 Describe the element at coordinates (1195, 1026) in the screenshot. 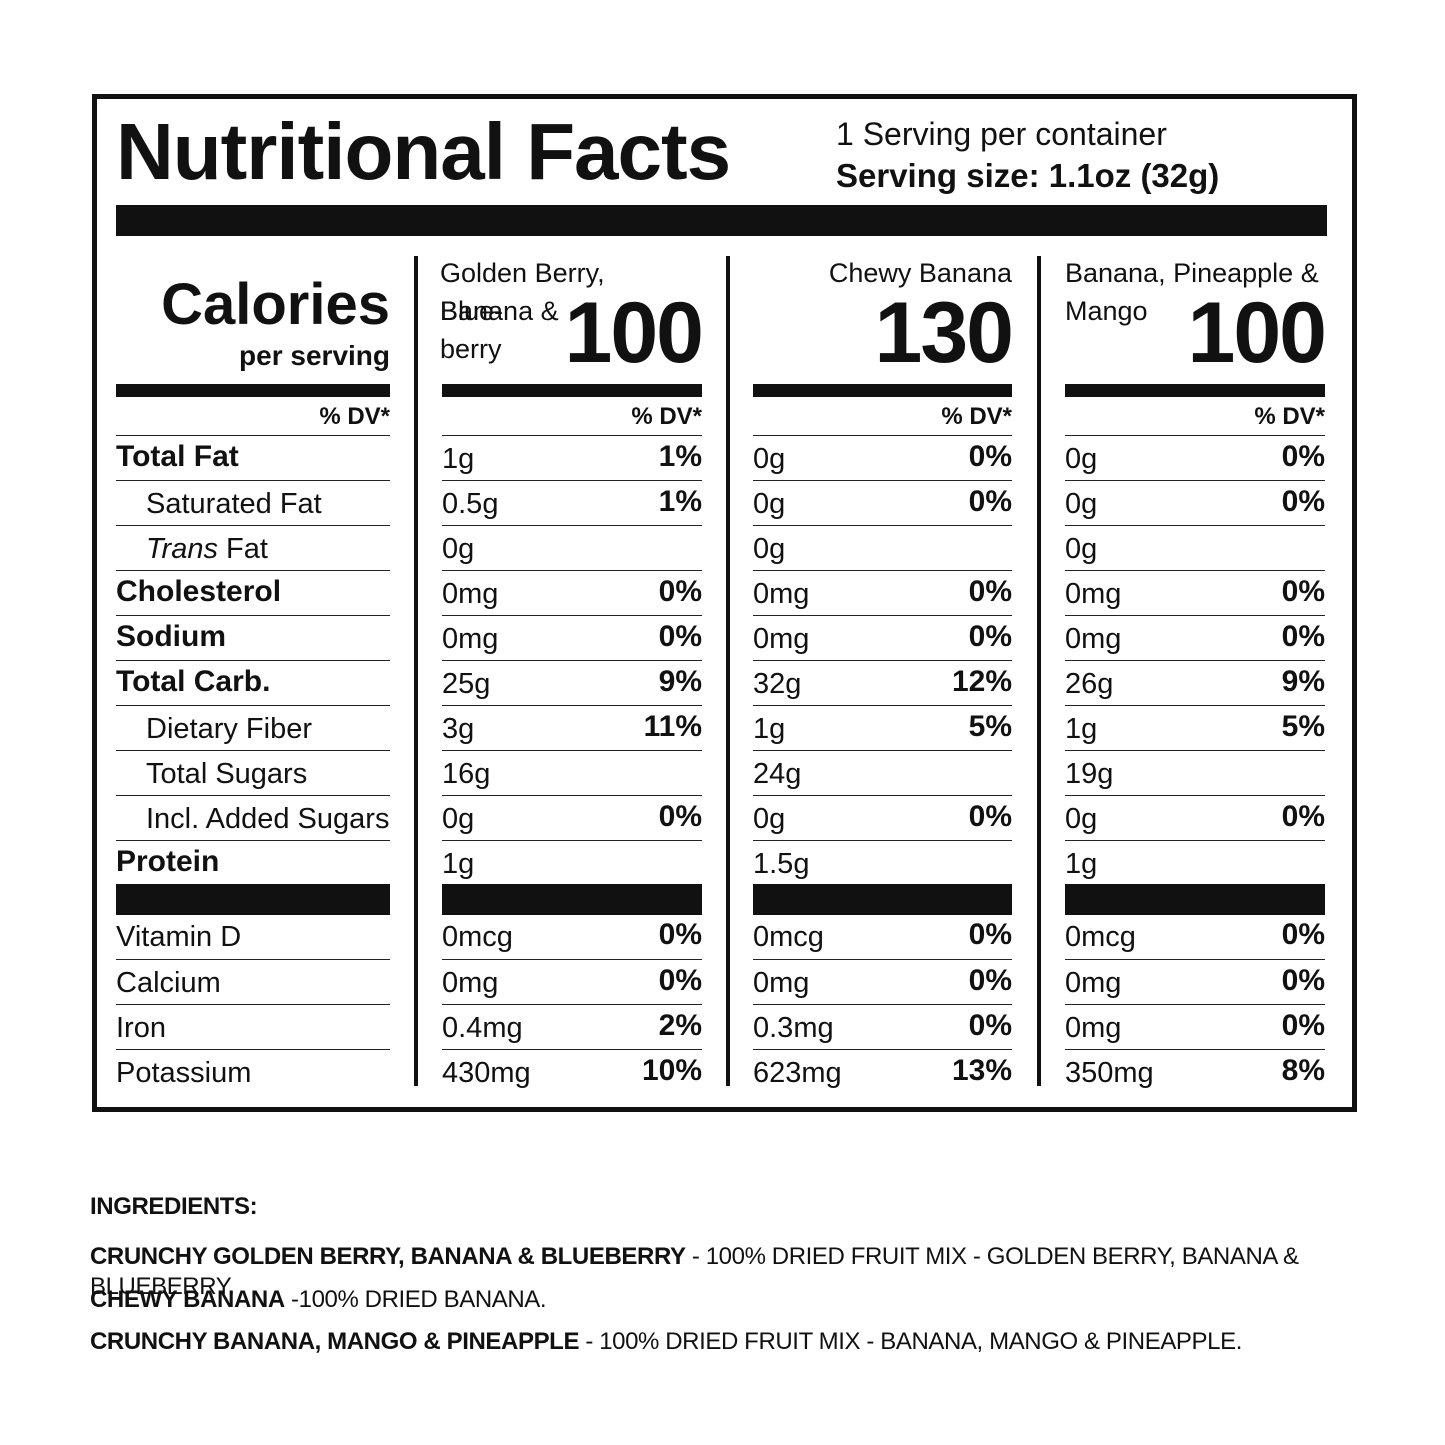

I see `vitamin-value-row: 0mg 0%` at that location.